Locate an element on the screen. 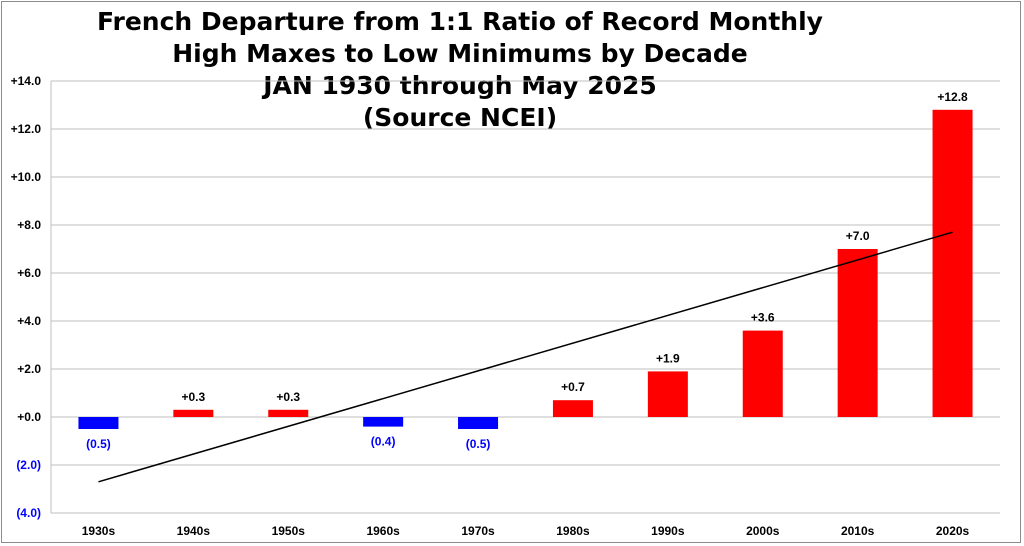 This screenshot has width=1024, height=546. y-tick-label: +4.0 is located at coordinates (29, 321).